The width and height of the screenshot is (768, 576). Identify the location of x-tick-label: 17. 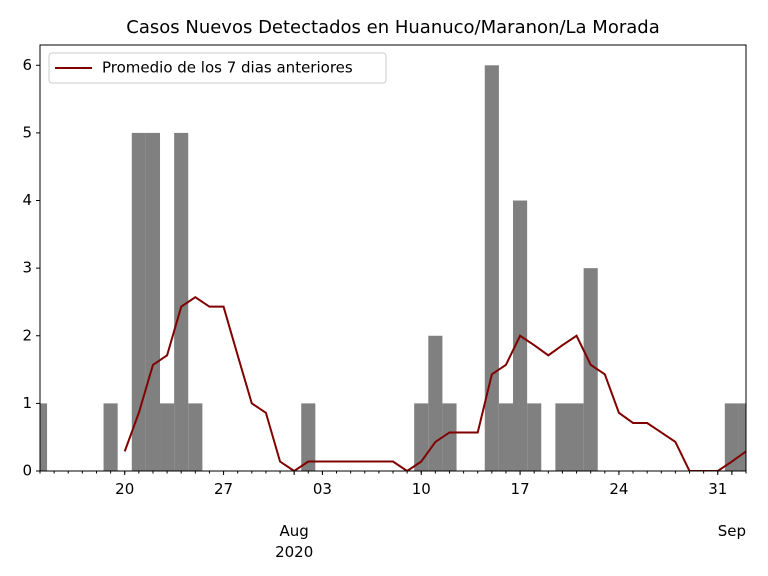
(520, 489).